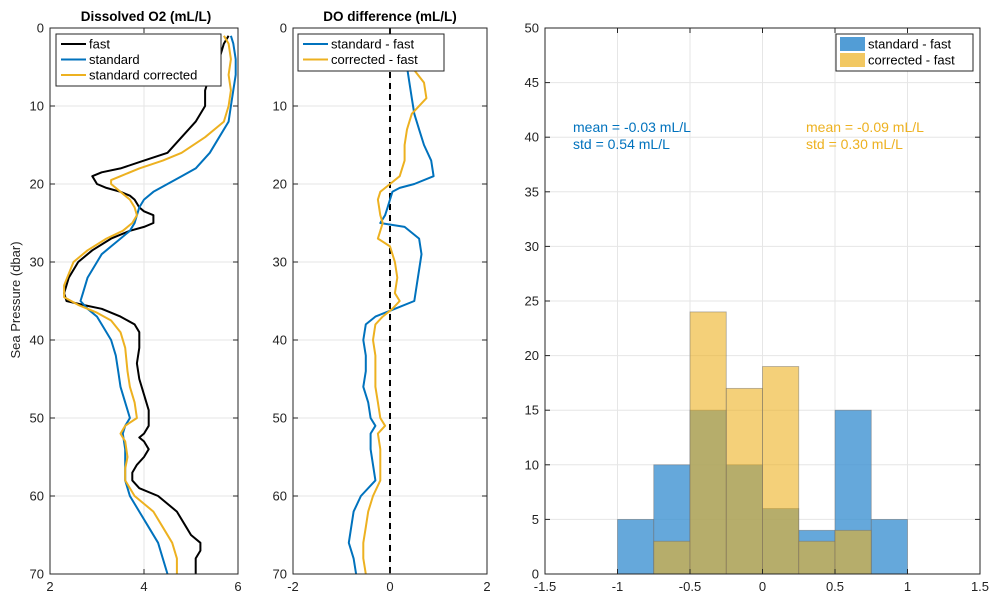 The width and height of the screenshot is (990, 596). Describe the element at coordinates (535, 519) in the screenshot. I see `y-tick-label: 5` at that location.